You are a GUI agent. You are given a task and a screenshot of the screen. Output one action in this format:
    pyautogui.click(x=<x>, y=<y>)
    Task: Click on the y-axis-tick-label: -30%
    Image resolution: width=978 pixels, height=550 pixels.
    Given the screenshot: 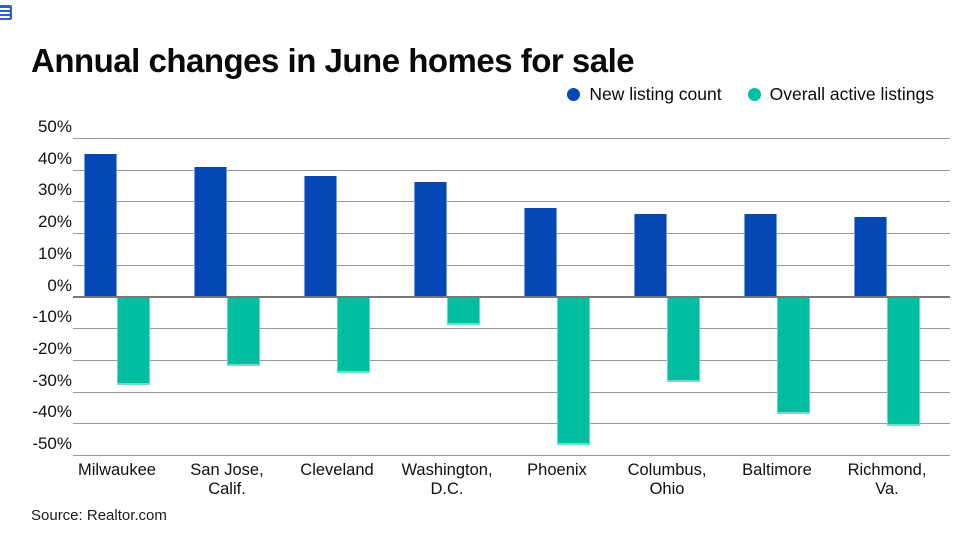 What is the action you would take?
    pyautogui.click(x=52, y=380)
    